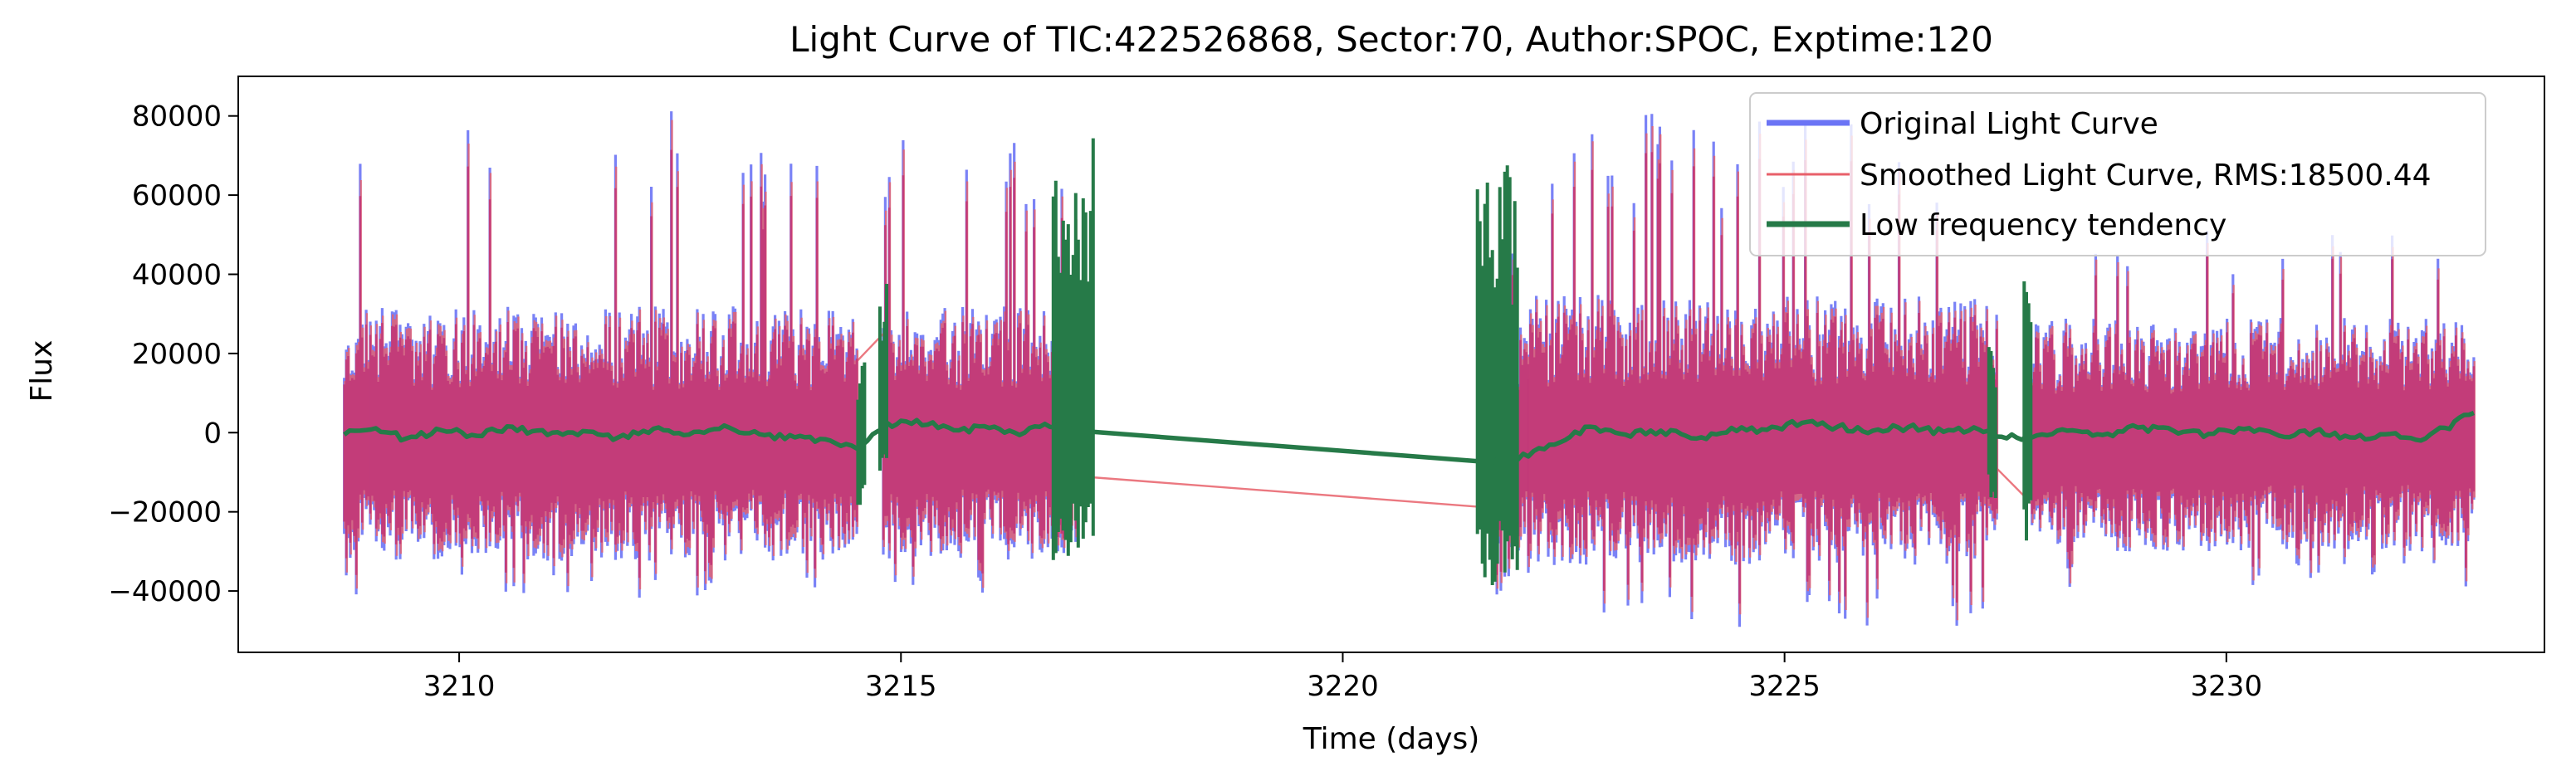  What do you see at coordinates (2146, 176) in the screenshot?
I see `legend-label-smoothed: Smoothed Light Curve, RMS:18500.44` at bounding box center [2146, 176].